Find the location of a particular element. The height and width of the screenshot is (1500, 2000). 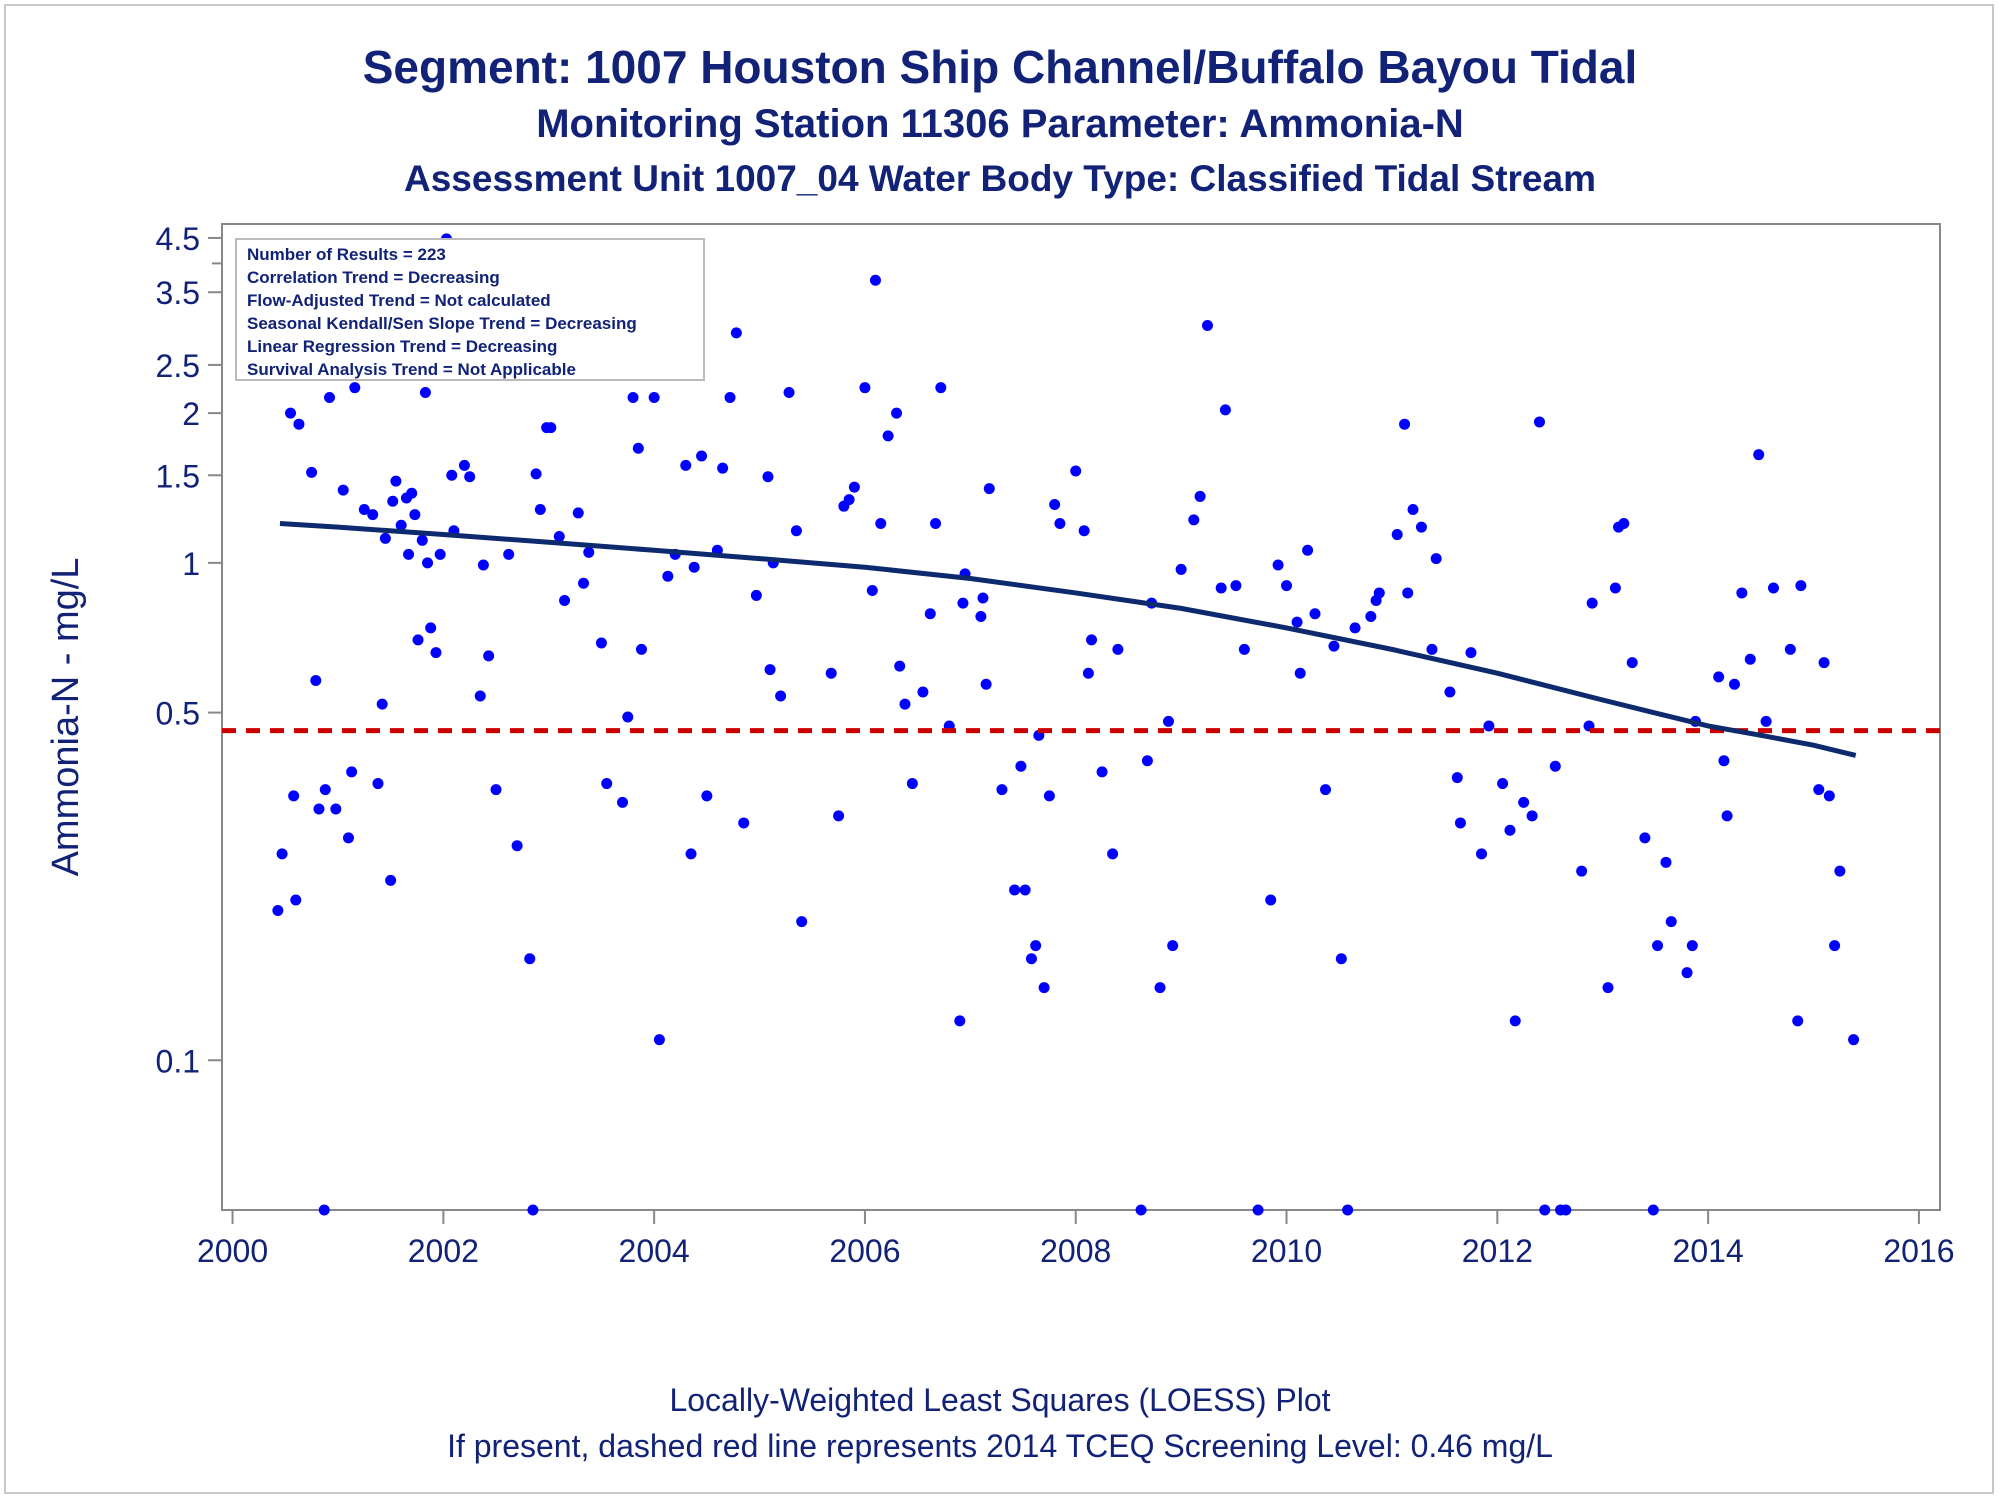

x-tick-label-6: 2012 is located at coordinates (1497, 1251).